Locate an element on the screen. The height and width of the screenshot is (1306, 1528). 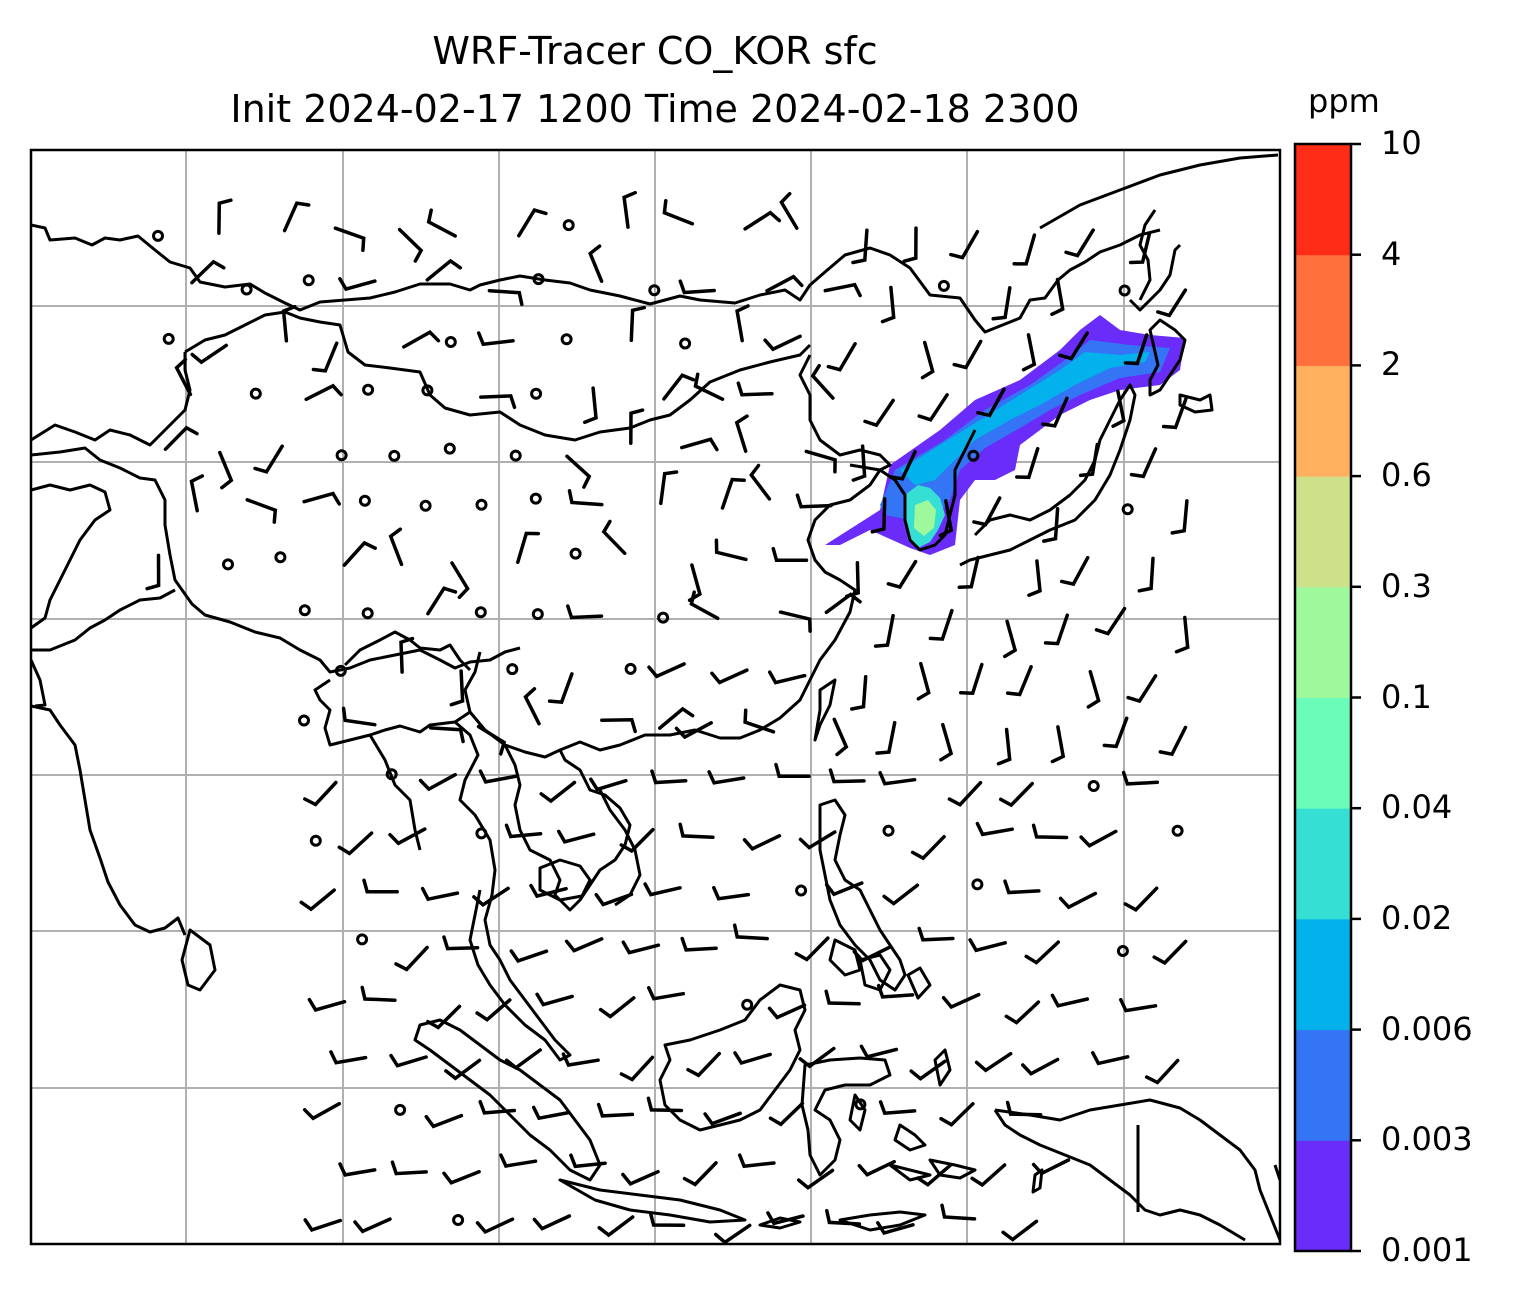
colorbar-tick-label: 0.006 is located at coordinates (1427, 1028).